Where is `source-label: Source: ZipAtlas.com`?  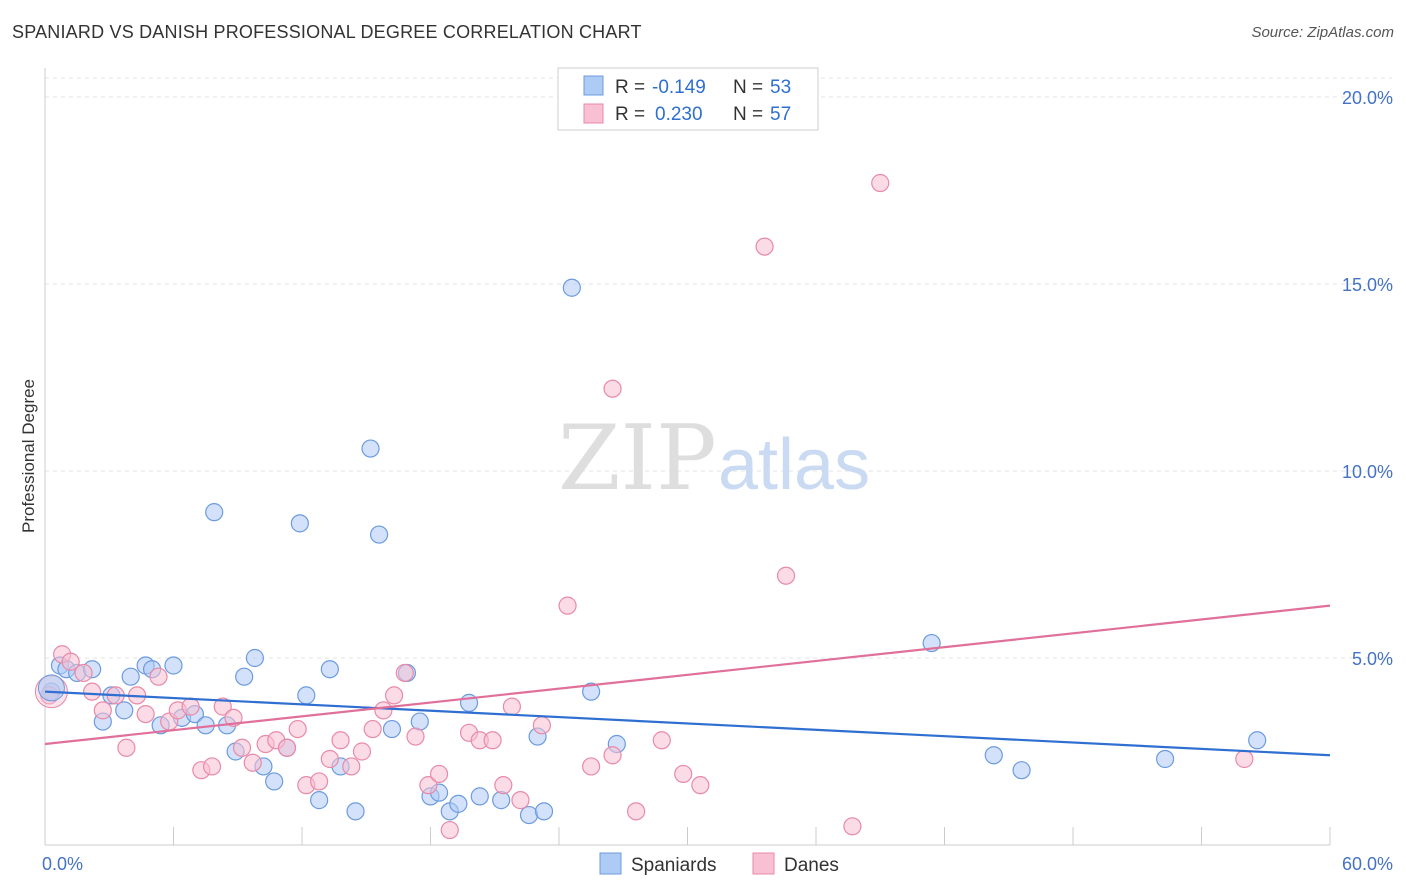
source-label: Source: ZipAtlas.com is located at coordinates (1322, 32).